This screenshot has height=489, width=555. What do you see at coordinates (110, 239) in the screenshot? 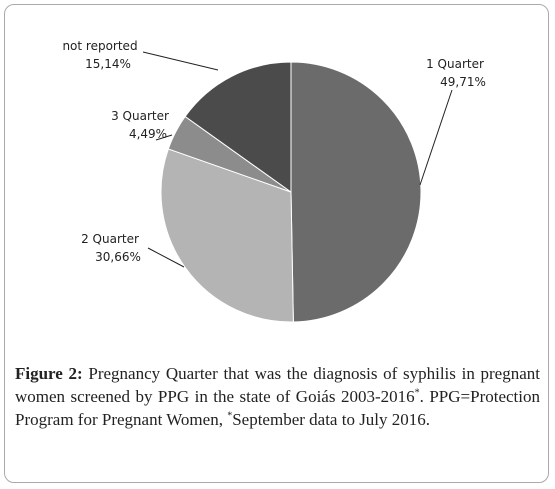
I see `slice-label: 2 Quarter` at bounding box center [110, 239].